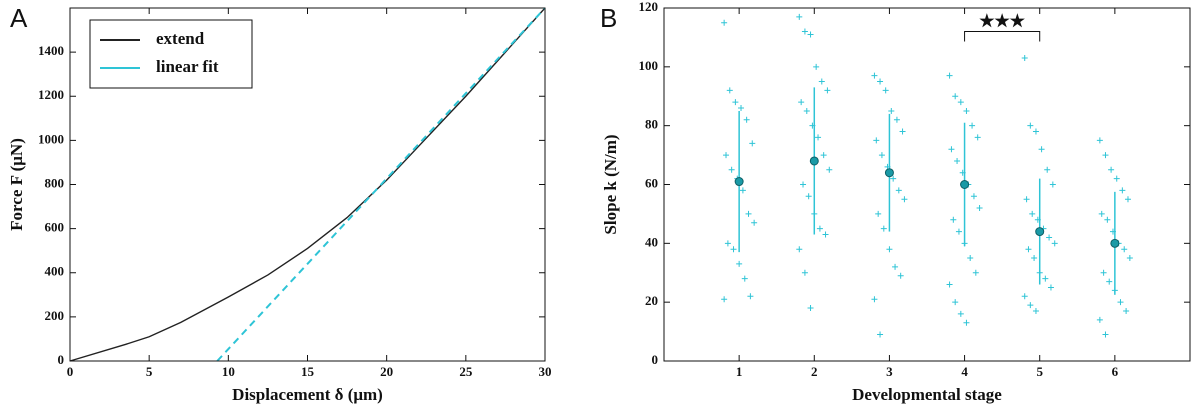 The image size is (1200, 407). Describe the element at coordinates (649, 65) in the screenshot. I see `y-tick-label: 100` at that location.